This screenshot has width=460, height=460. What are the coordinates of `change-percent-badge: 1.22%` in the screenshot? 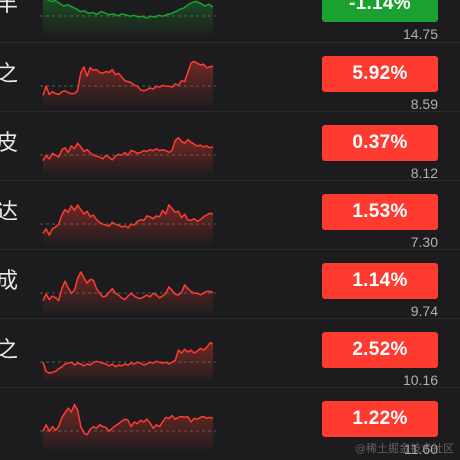 It's located at (380, 419).